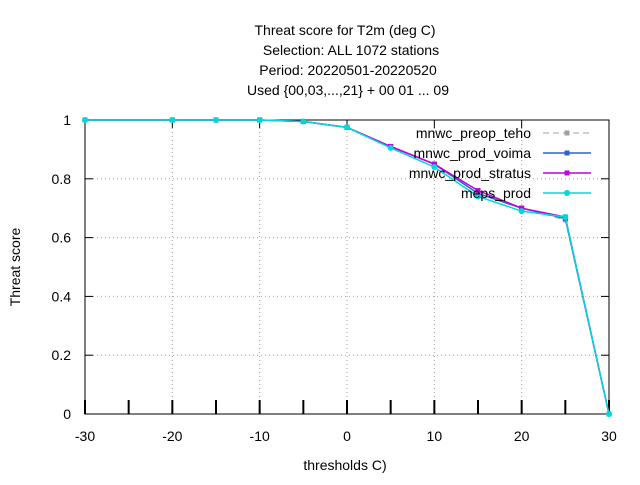 The width and height of the screenshot is (640, 485). What do you see at coordinates (435, 436) in the screenshot?
I see `x-tick-label: 10` at bounding box center [435, 436].